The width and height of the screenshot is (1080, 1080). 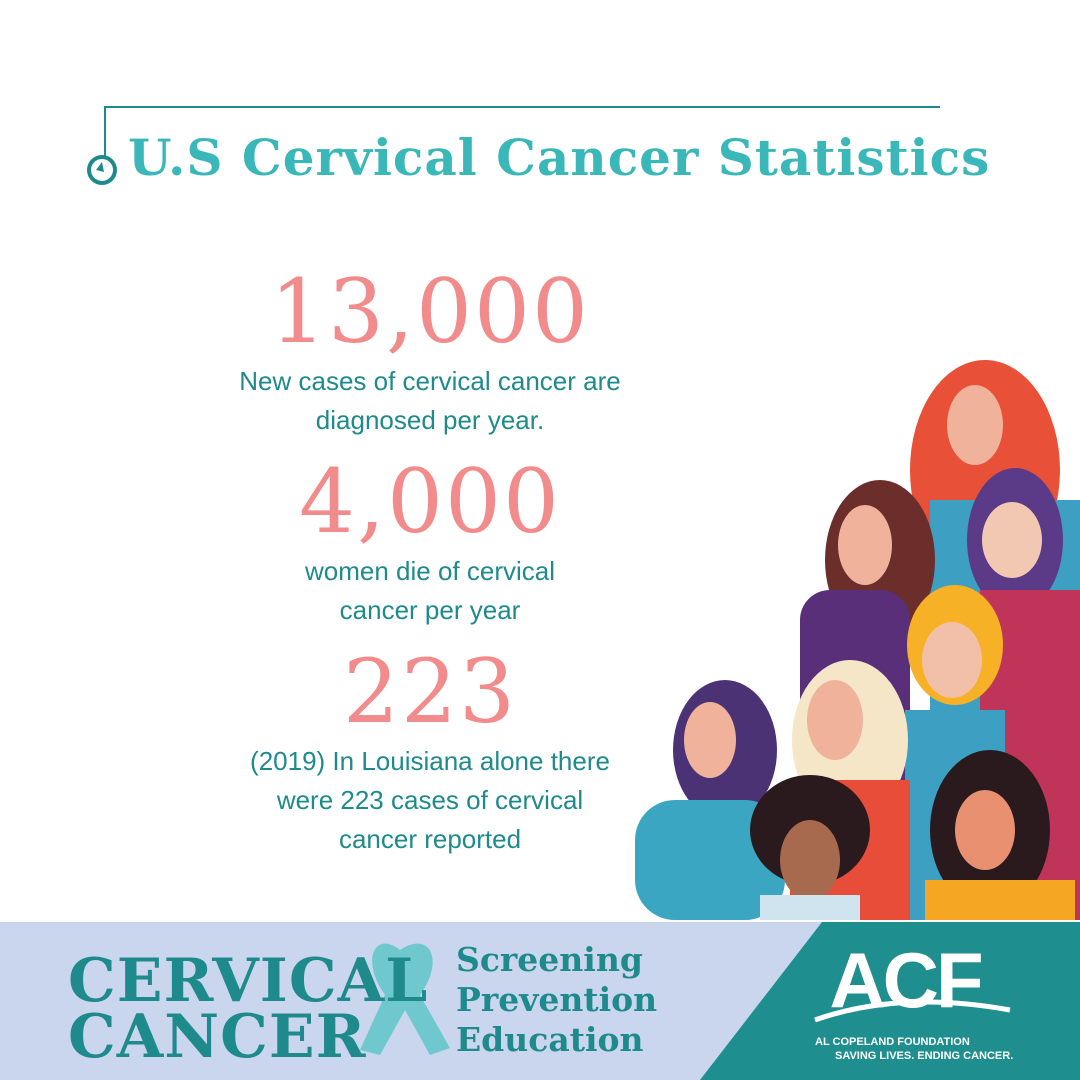 What do you see at coordinates (892, 1042) in the screenshot?
I see `foundation-name: AL COPELAND FOUNDATION` at bounding box center [892, 1042].